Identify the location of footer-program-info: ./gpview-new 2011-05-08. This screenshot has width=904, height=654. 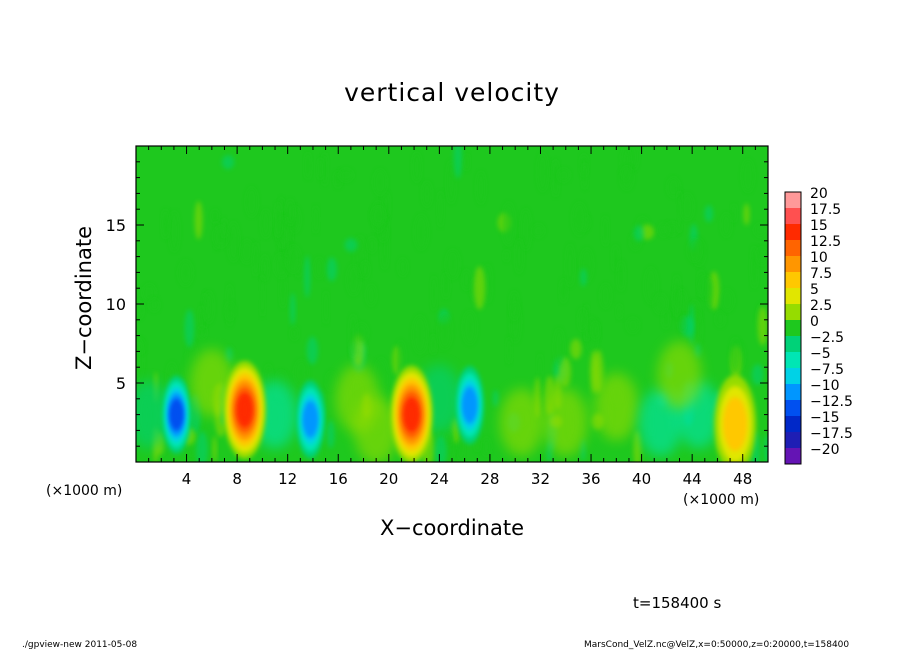
(80, 645).